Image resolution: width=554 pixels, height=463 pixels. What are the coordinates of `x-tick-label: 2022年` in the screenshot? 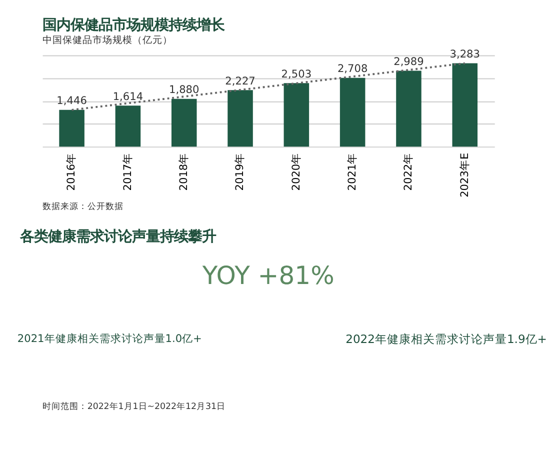 It's located at (408, 171).